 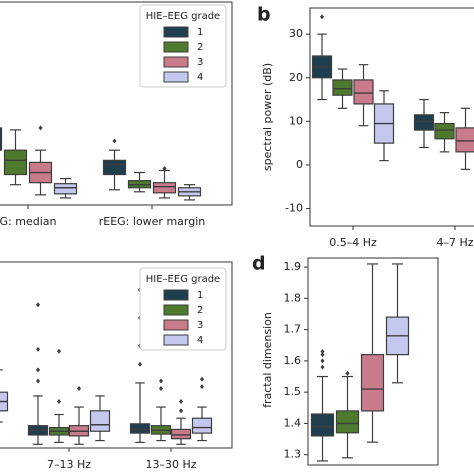 I want to click on x-tick-label: G: median, so click(x=28, y=221).